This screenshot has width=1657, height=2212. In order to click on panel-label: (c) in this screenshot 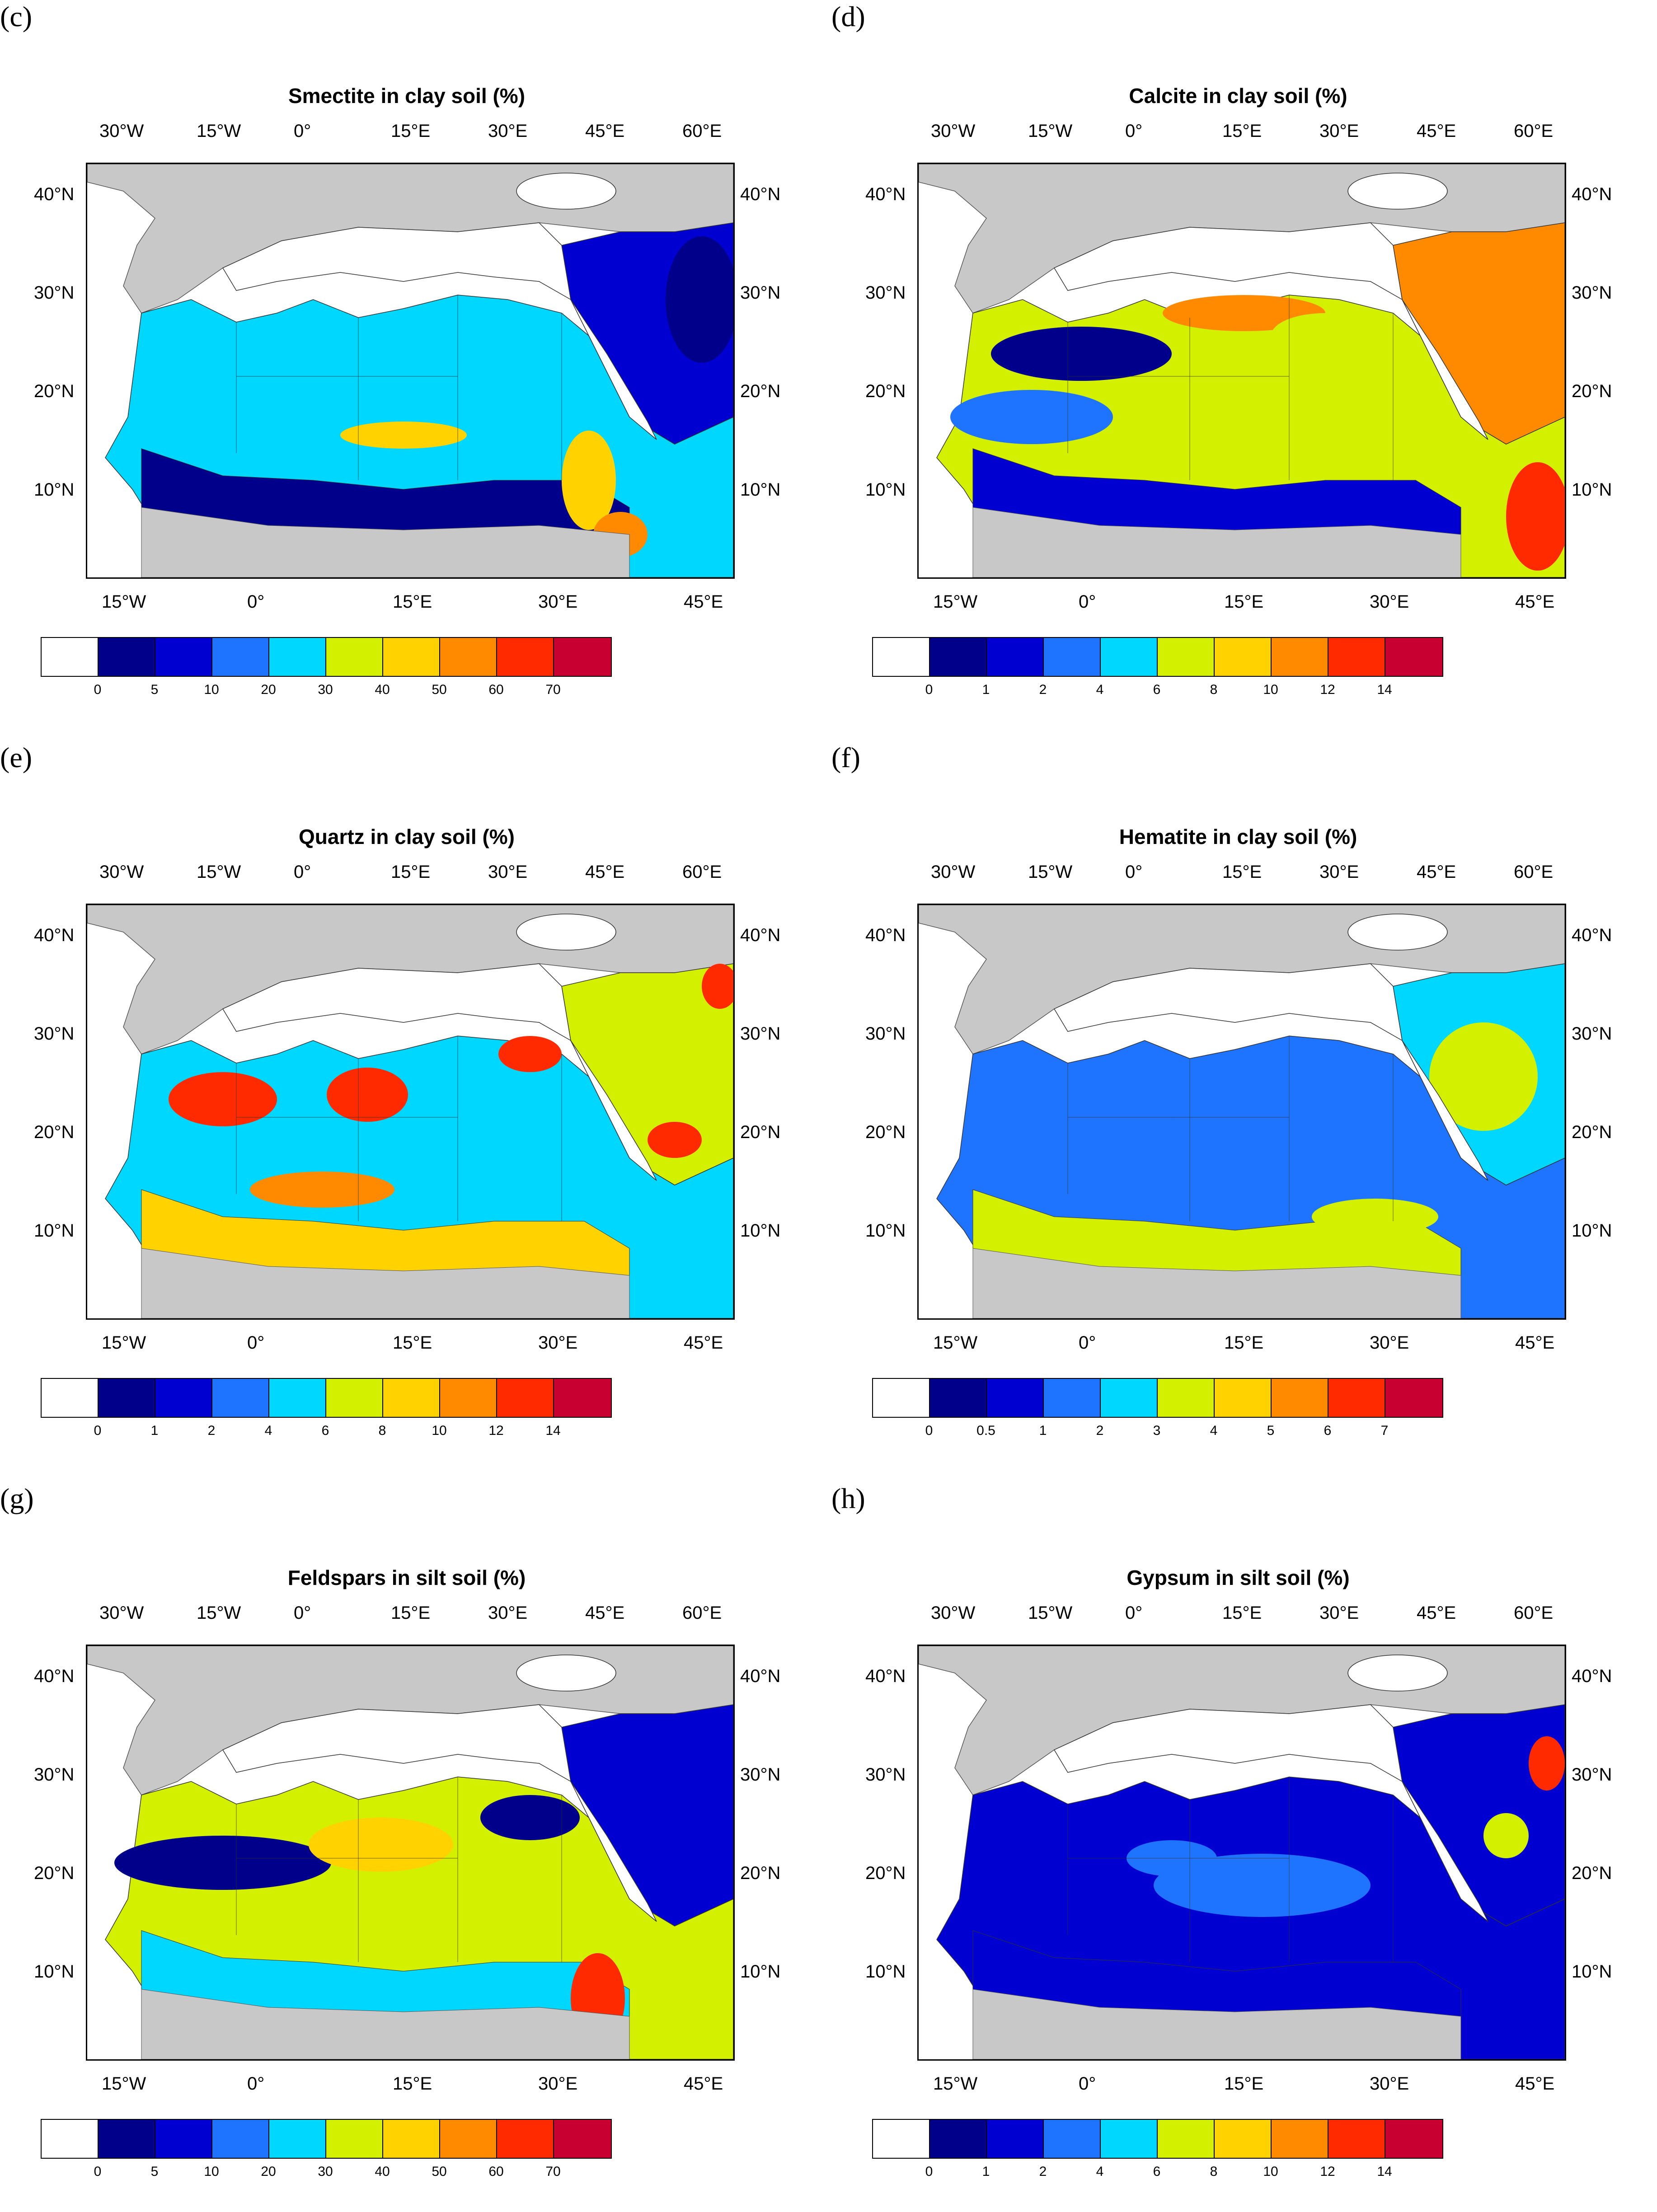, I will do `click(16, 16)`.